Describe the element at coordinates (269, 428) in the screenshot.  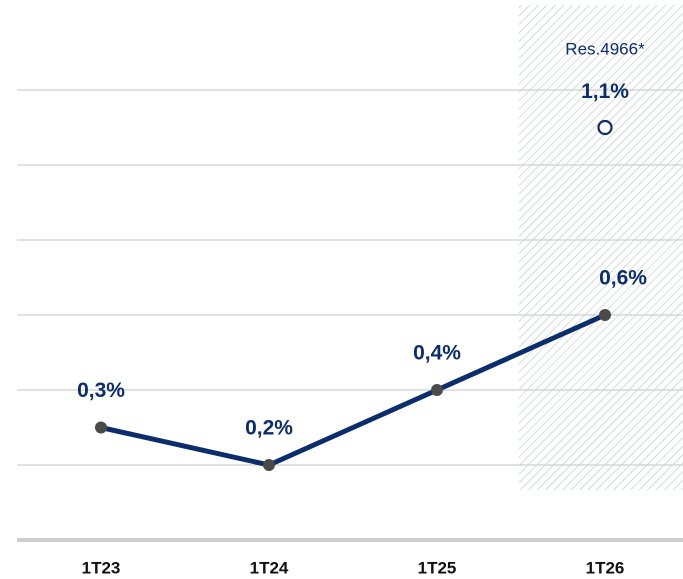
I see `data-label: 0,2%` at that location.